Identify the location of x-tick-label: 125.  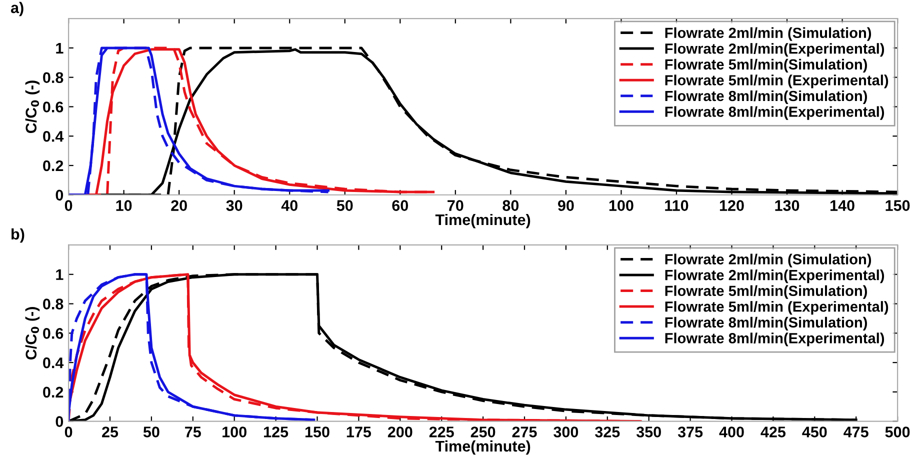
(276, 432).